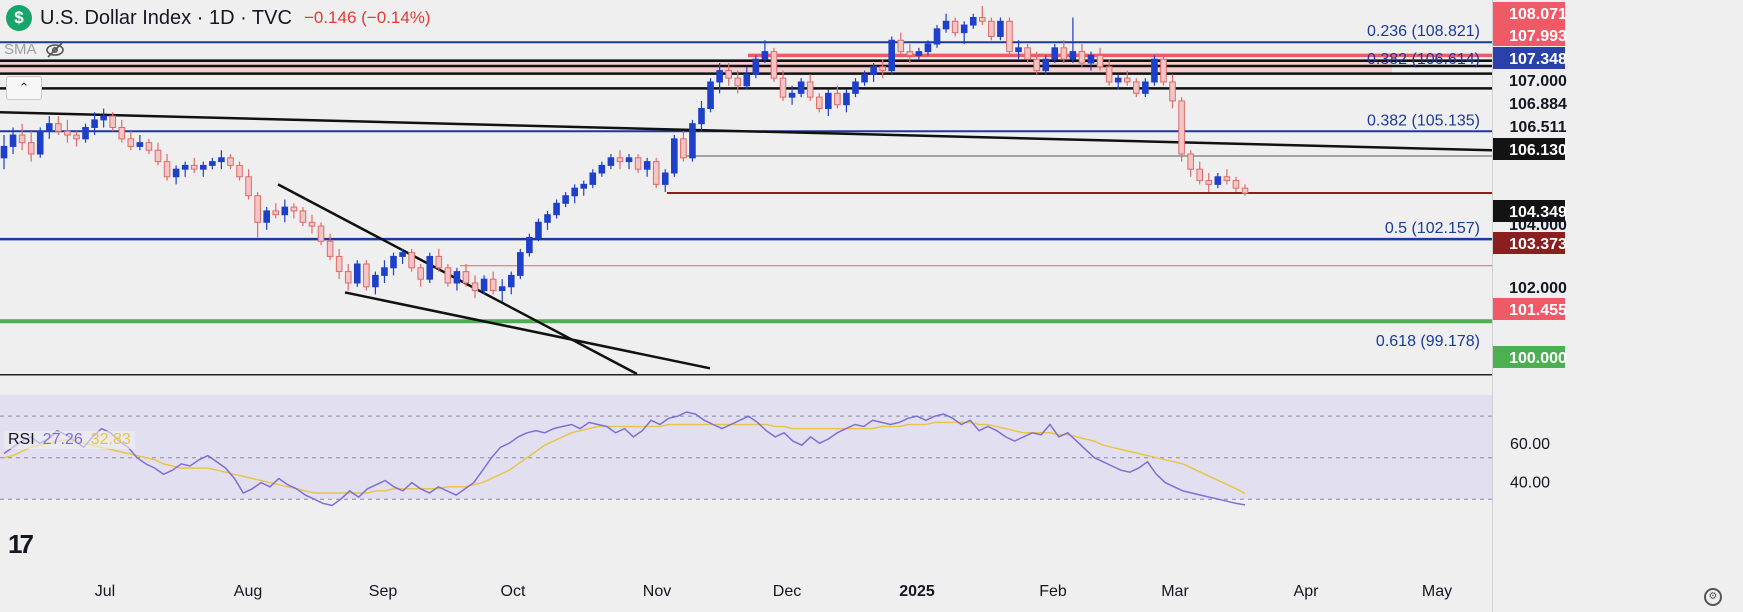 The height and width of the screenshot is (612, 1743). What do you see at coordinates (624, 459) in the screenshot?
I see `rsi-line` at bounding box center [624, 459].